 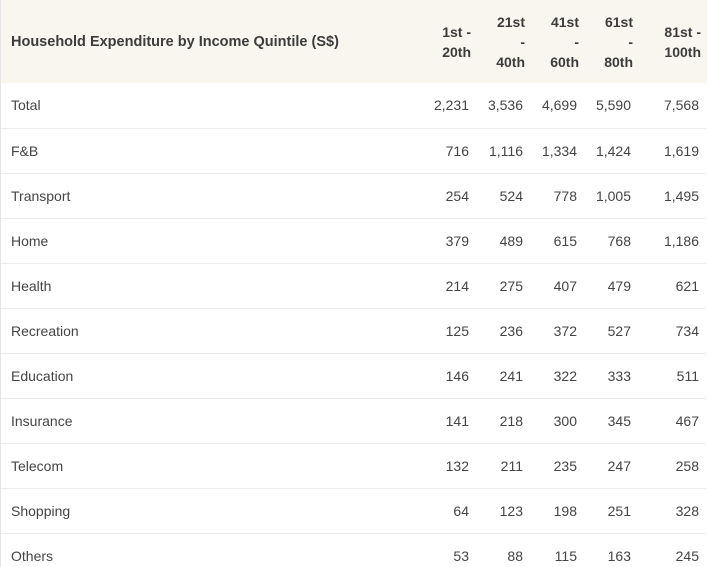 What do you see at coordinates (565, 375) in the screenshot?
I see `cell-value: 322` at bounding box center [565, 375].